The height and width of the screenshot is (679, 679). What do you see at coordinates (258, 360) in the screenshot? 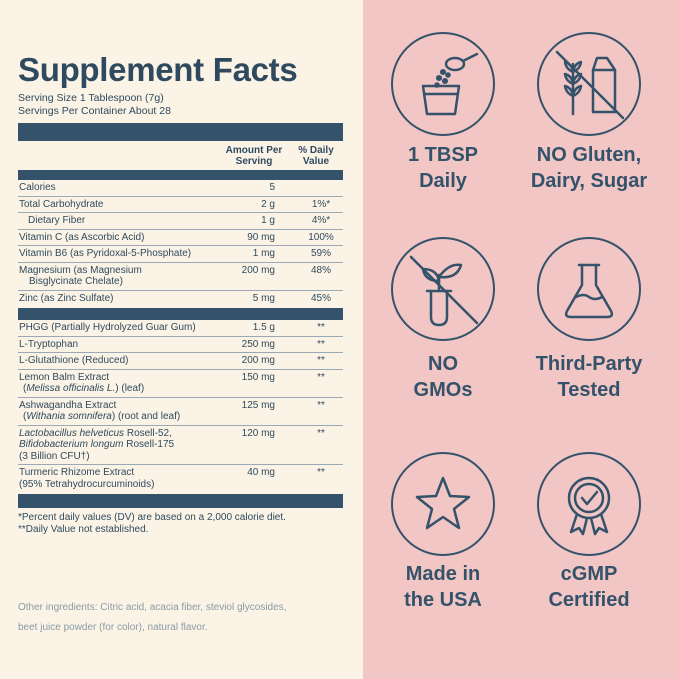
I see `ingredient-amount: 200 mg` at bounding box center [258, 360].